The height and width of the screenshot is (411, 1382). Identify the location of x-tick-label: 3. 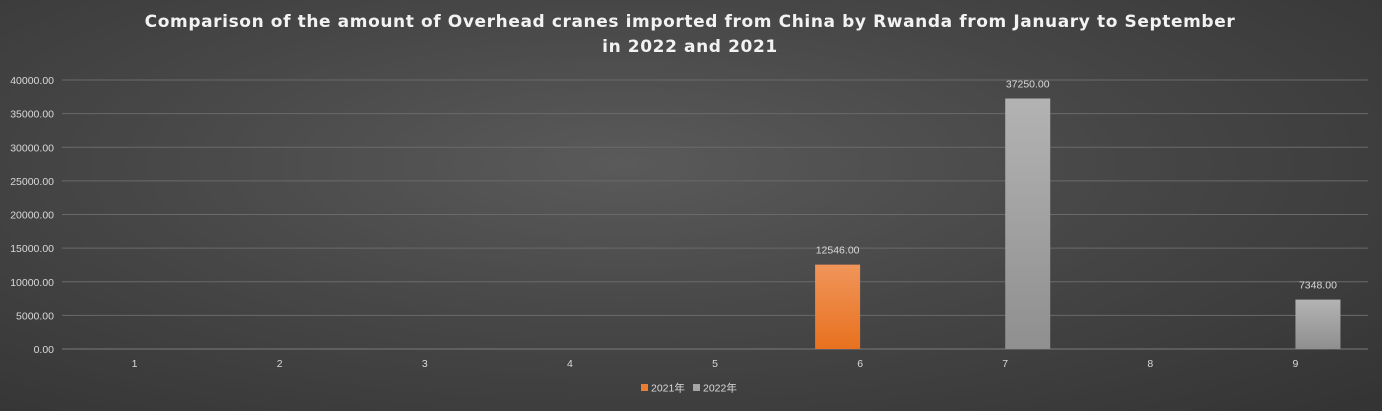
(425, 364).